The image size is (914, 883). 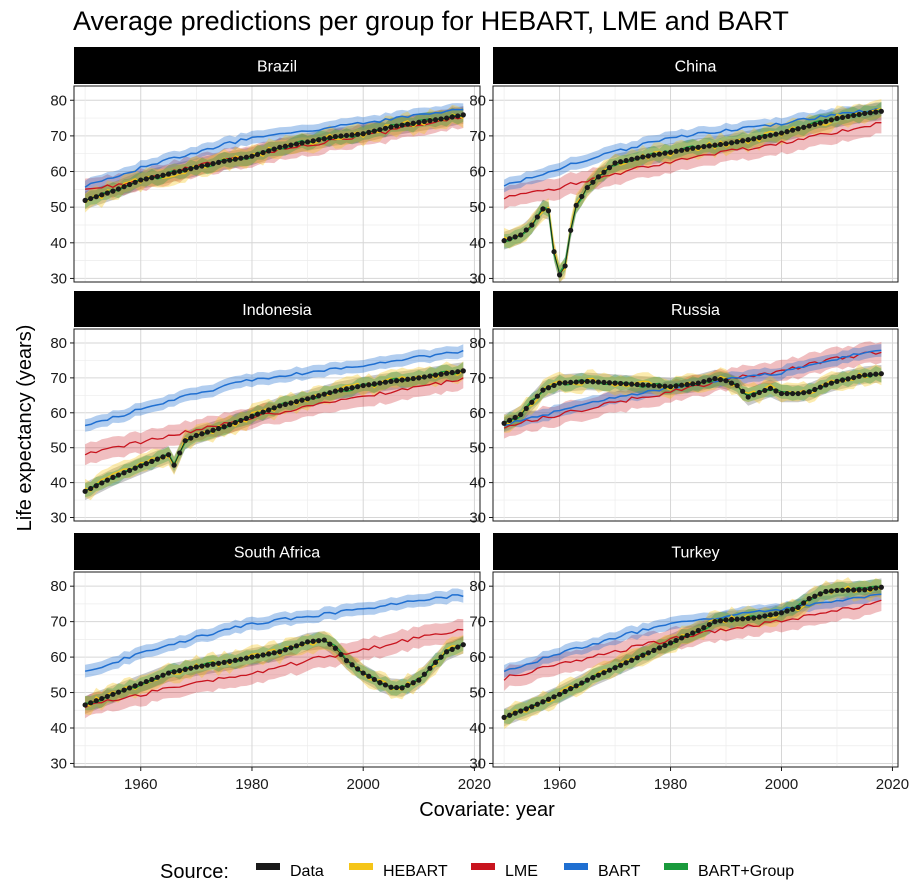 What do you see at coordinates (276, 310) in the screenshot?
I see `facet-label: Indonesia` at bounding box center [276, 310].